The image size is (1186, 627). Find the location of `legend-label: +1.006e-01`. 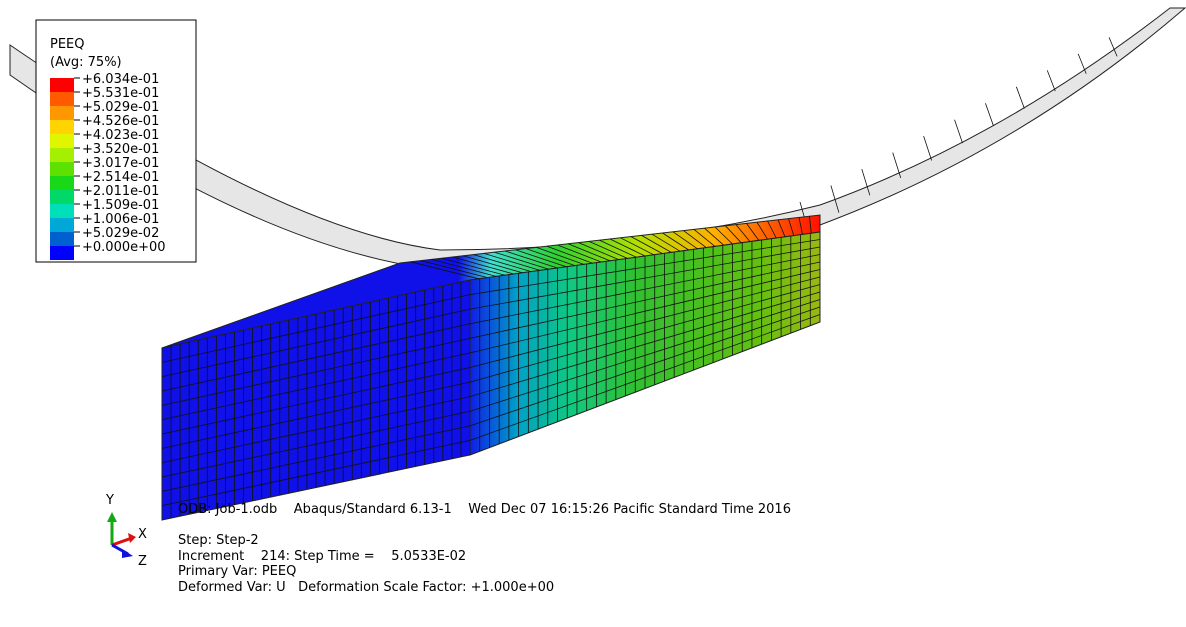

legend-label: +1.006e-01 is located at coordinates (120, 219).